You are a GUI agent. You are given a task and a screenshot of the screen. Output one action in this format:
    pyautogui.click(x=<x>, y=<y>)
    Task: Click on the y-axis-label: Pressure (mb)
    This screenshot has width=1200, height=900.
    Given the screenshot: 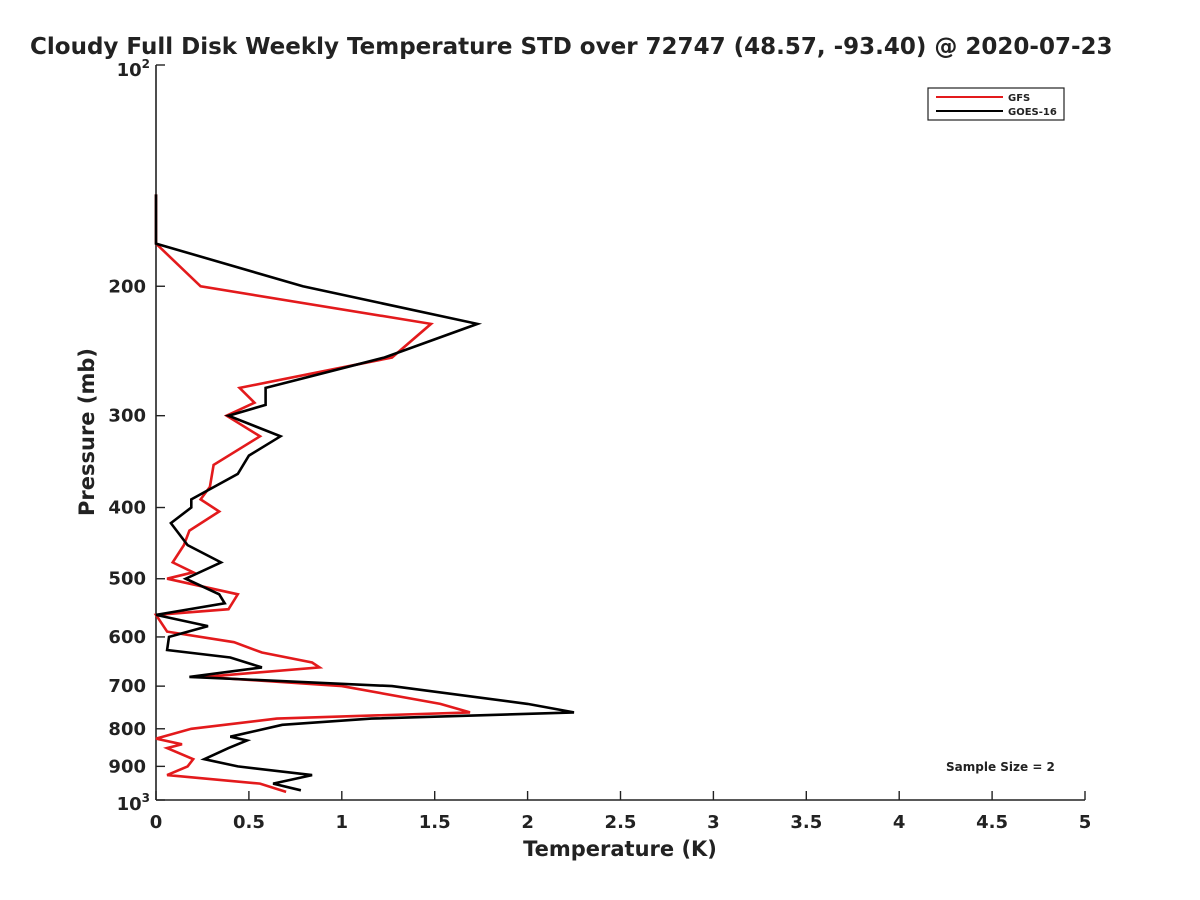 What is the action you would take?
    pyautogui.click(x=87, y=432)
    